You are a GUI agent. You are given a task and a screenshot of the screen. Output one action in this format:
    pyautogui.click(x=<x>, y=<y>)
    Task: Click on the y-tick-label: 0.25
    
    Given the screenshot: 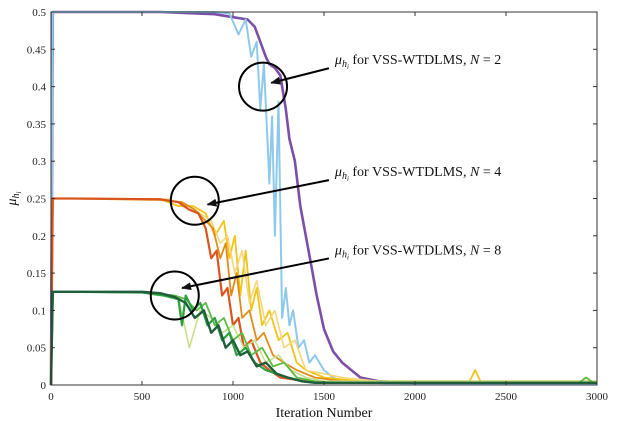 What is the action you would take?
    pyautogui.click(x=37, y=200)
    